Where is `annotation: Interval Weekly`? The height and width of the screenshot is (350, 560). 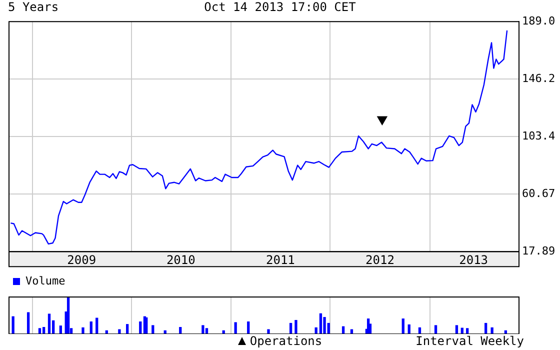
annotation: Interval Weekly is located at coordinates (470, 341).